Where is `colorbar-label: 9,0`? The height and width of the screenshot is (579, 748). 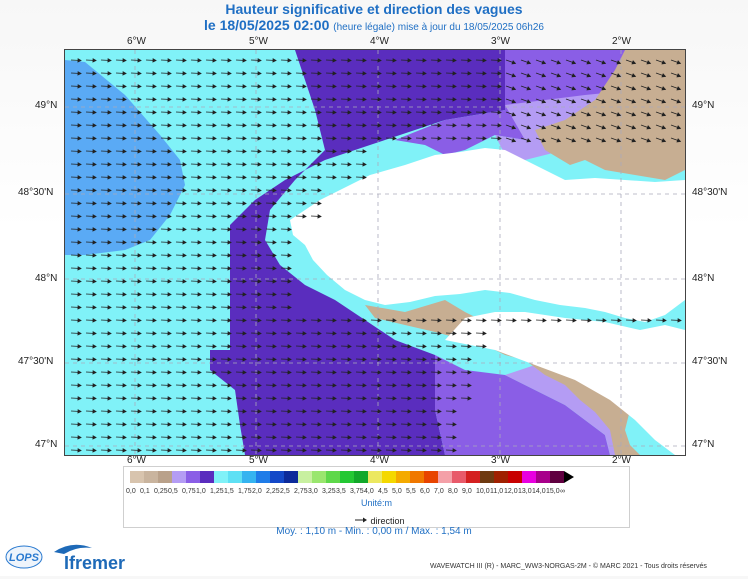 colorbar-label: 9,0 is located at coordinates (467, 491).